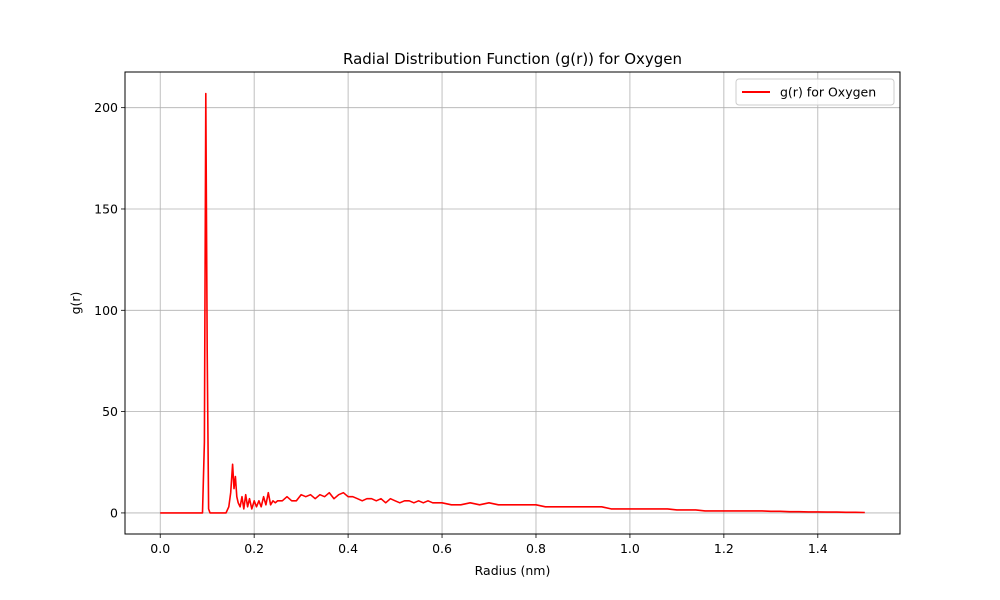 The width and height of the screenshot is (1000, 600). What do you see at coordinates (106, 310) in the screenshot?
I see `y-tick-label: 100` at bounding box center [106, 310].